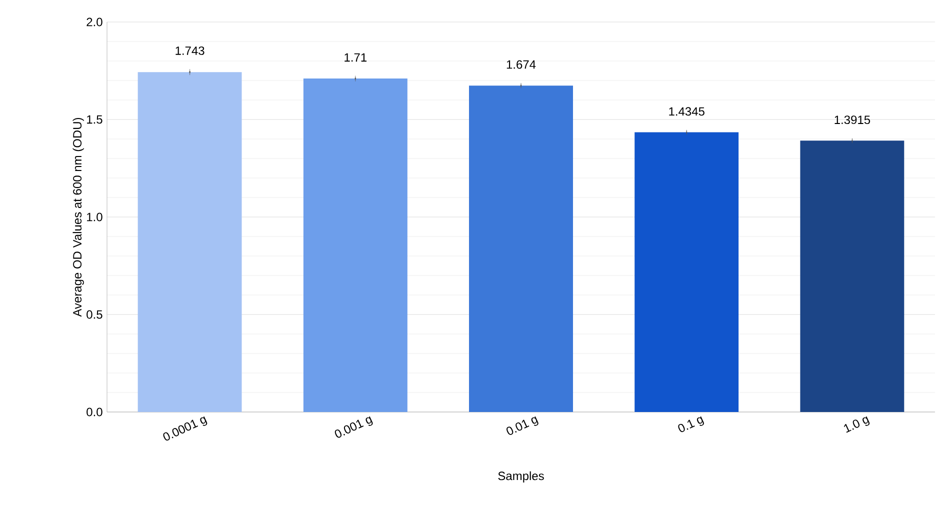 This screenshot has height=525, width=952. Describe the element at coordinates (522, 425) in the screenshot. I see `x-tick-label: 0.01 g` at that location.